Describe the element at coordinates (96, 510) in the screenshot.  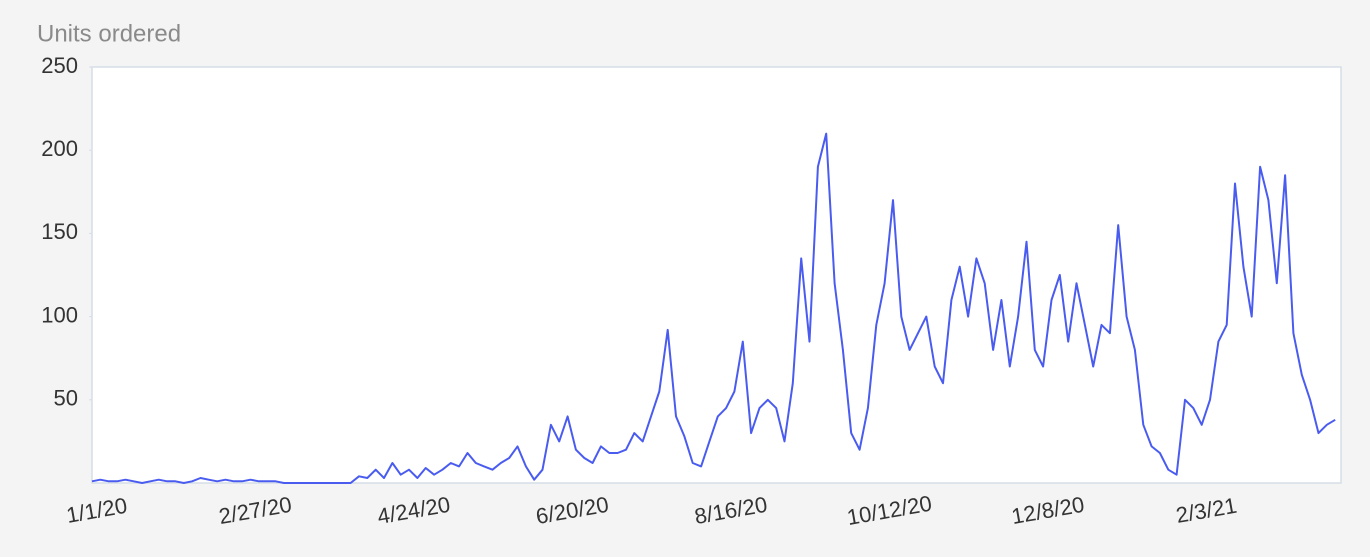
I see `x-tick-label: 1/1/20` at that location.